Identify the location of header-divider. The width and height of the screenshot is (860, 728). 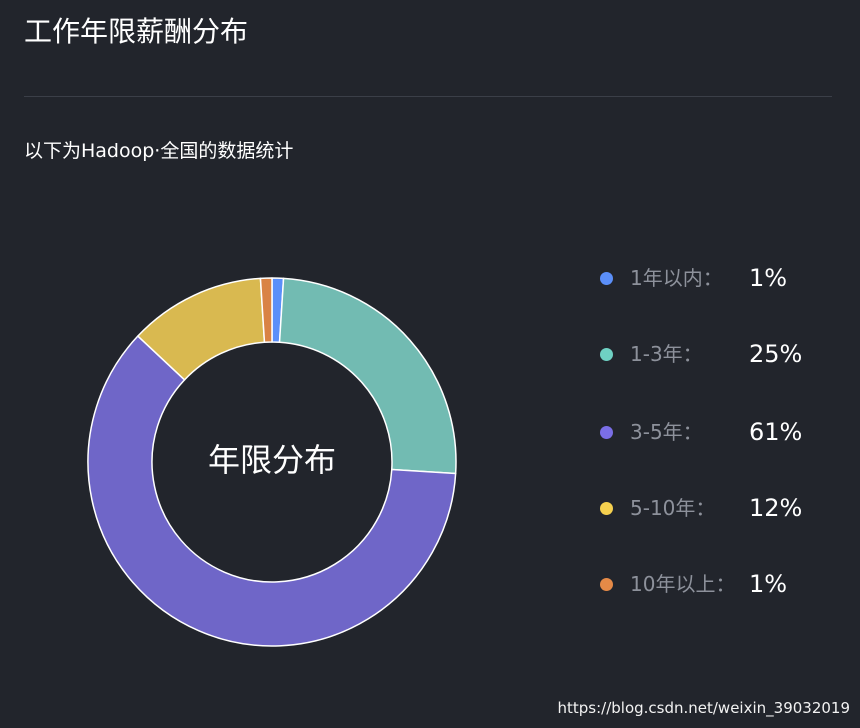
(428, 96).